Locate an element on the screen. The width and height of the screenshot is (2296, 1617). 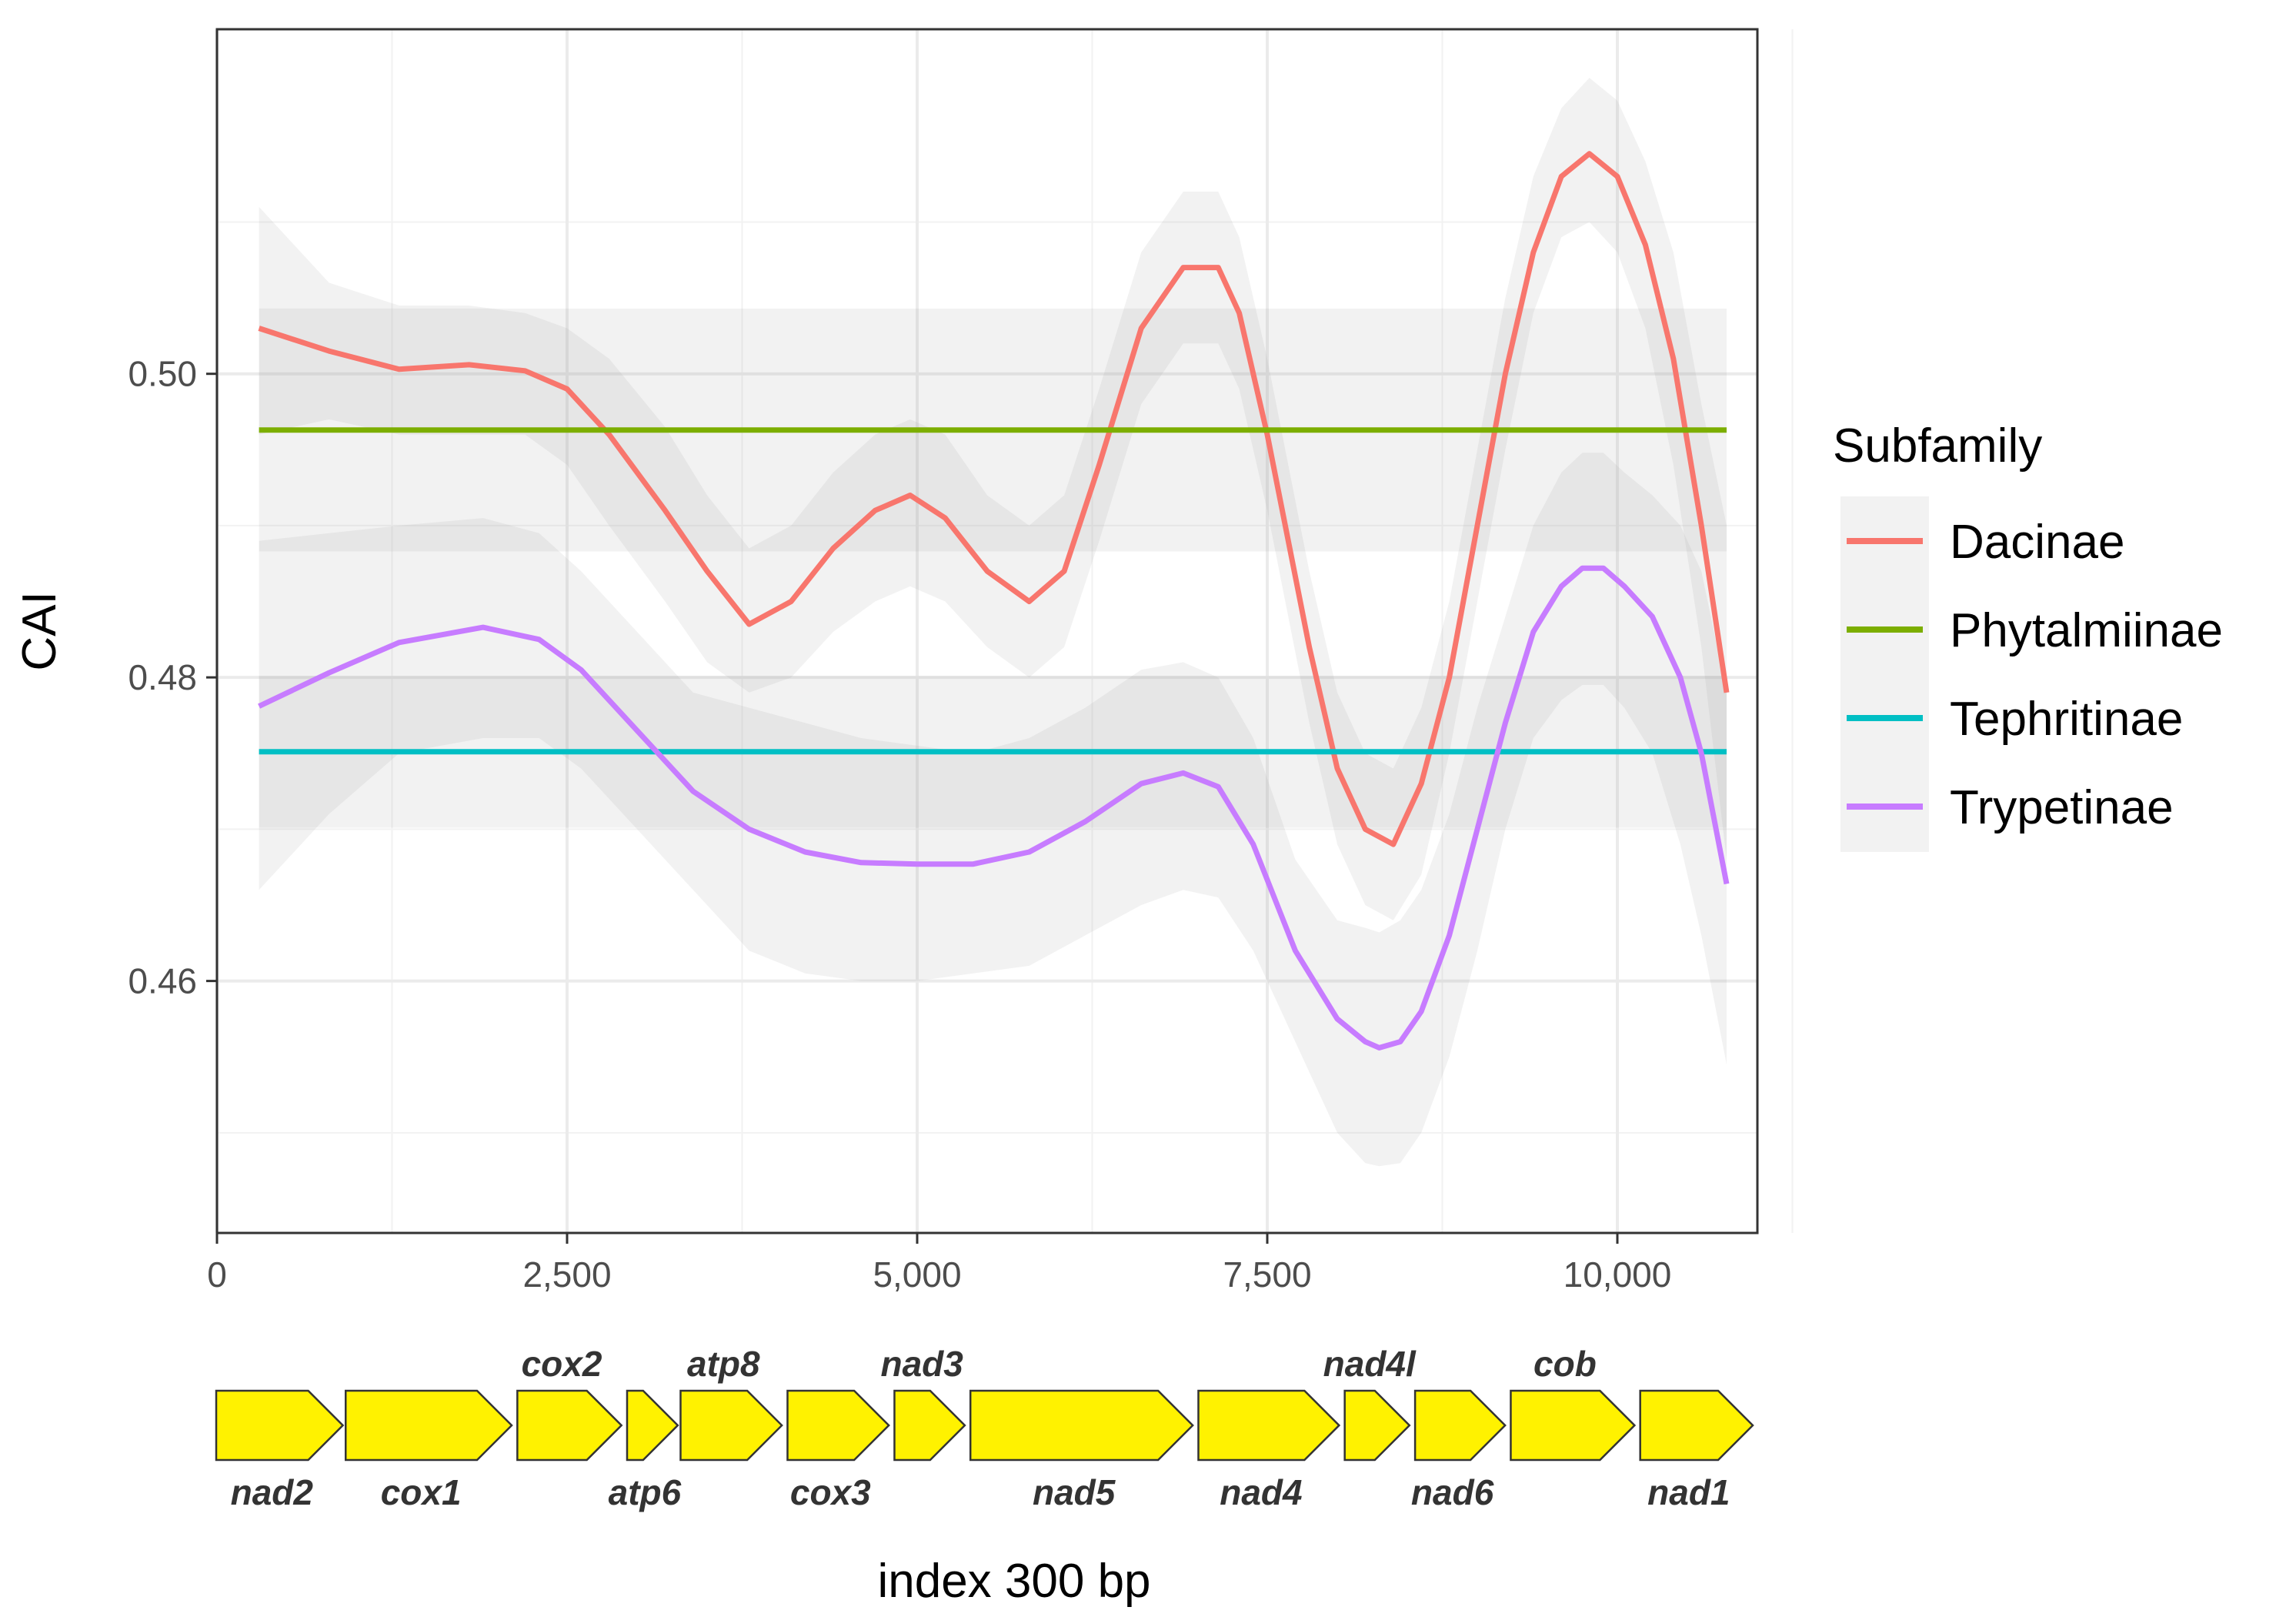
legend-label-phytalmiinae: Phytalmiinae is located at coordinates (2086, 630).